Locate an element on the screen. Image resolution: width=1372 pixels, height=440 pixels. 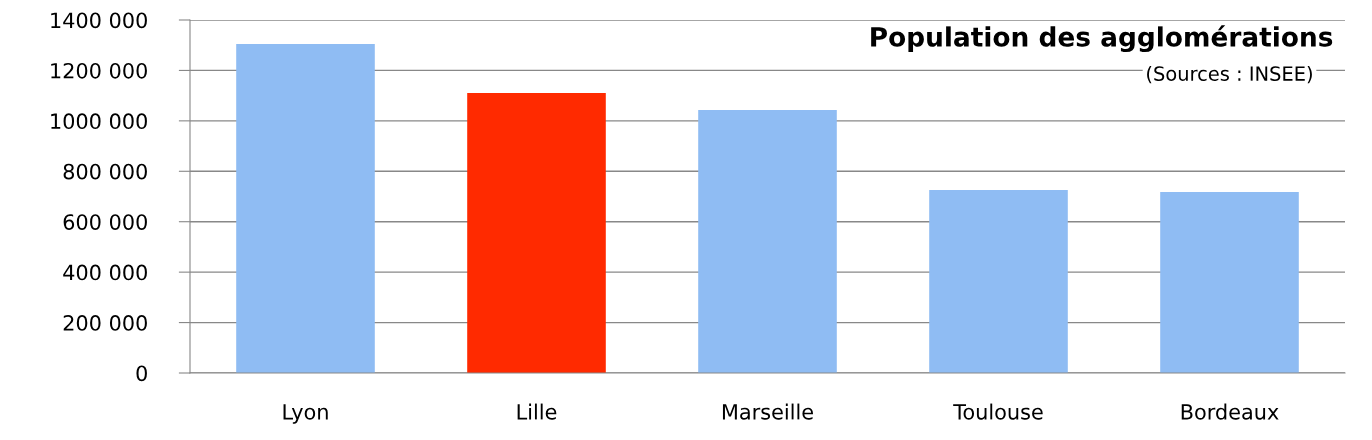
y-tick-label: 200 000 is located at coordinates (105, 323).